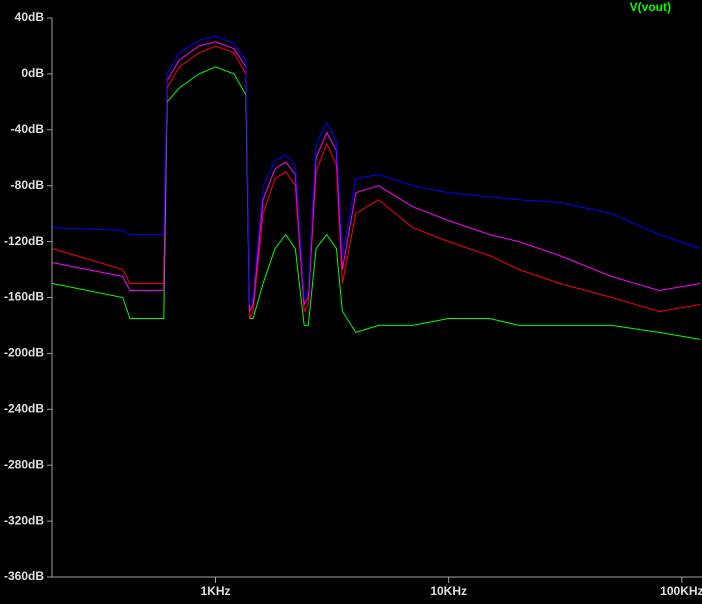 The height and width of the screenshot is (604, 702). I want to click on y-tick-label: -160dB, so click(24, 297).